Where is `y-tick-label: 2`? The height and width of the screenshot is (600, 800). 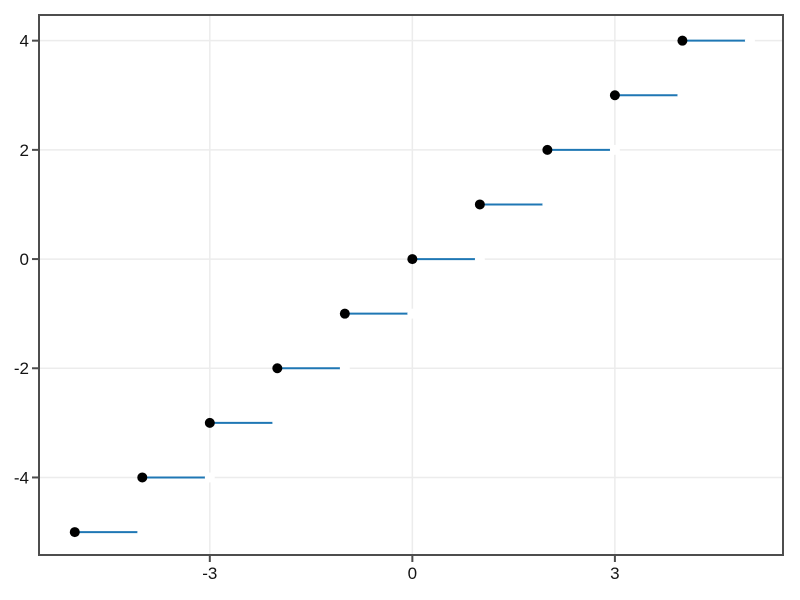
y-tick-label: 2 is located at coordinates (24, 150).